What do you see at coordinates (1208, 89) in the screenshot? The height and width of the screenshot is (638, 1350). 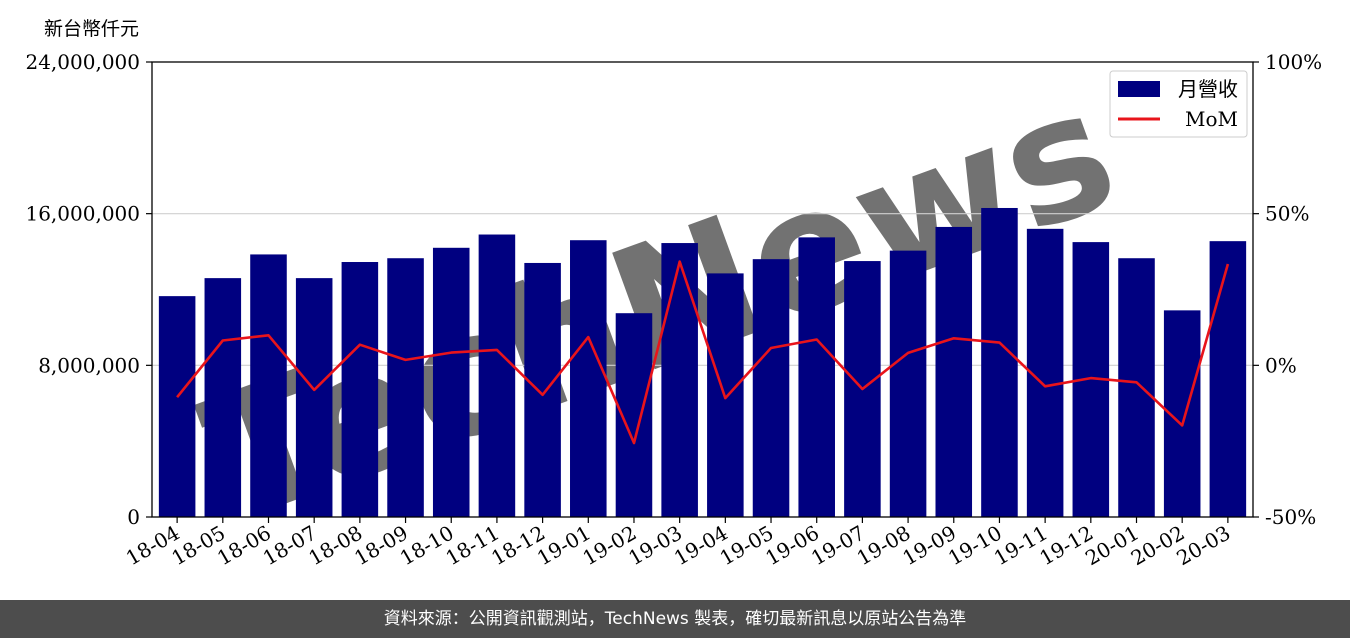 I see `legend-label-revenue: 月營收` at bounding box center [1208, 89].